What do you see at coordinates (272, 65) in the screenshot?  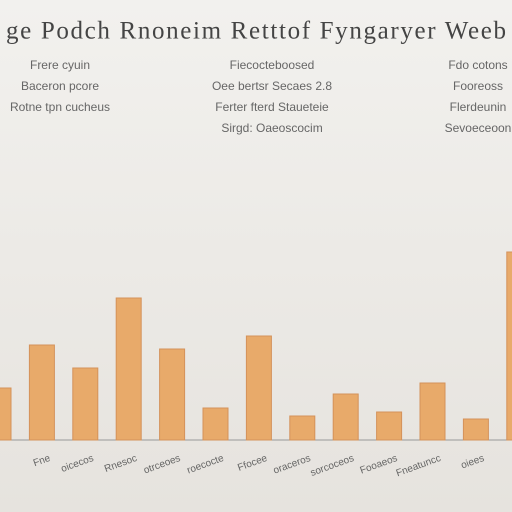 I see `annotation: Fiecocteboosed` at bounding box center [272, 65].